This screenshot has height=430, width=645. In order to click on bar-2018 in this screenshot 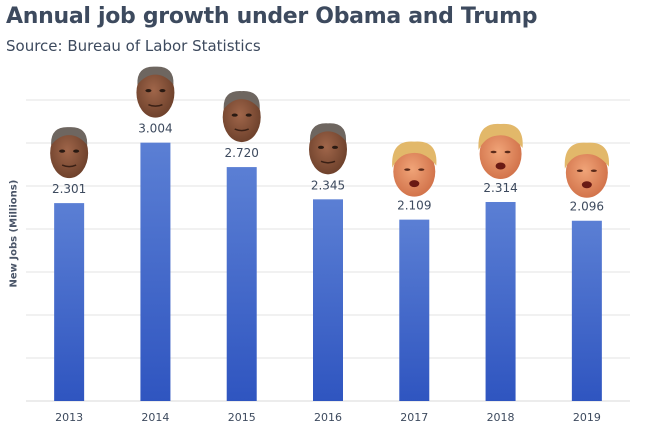, I will do `click(500, 301)`.